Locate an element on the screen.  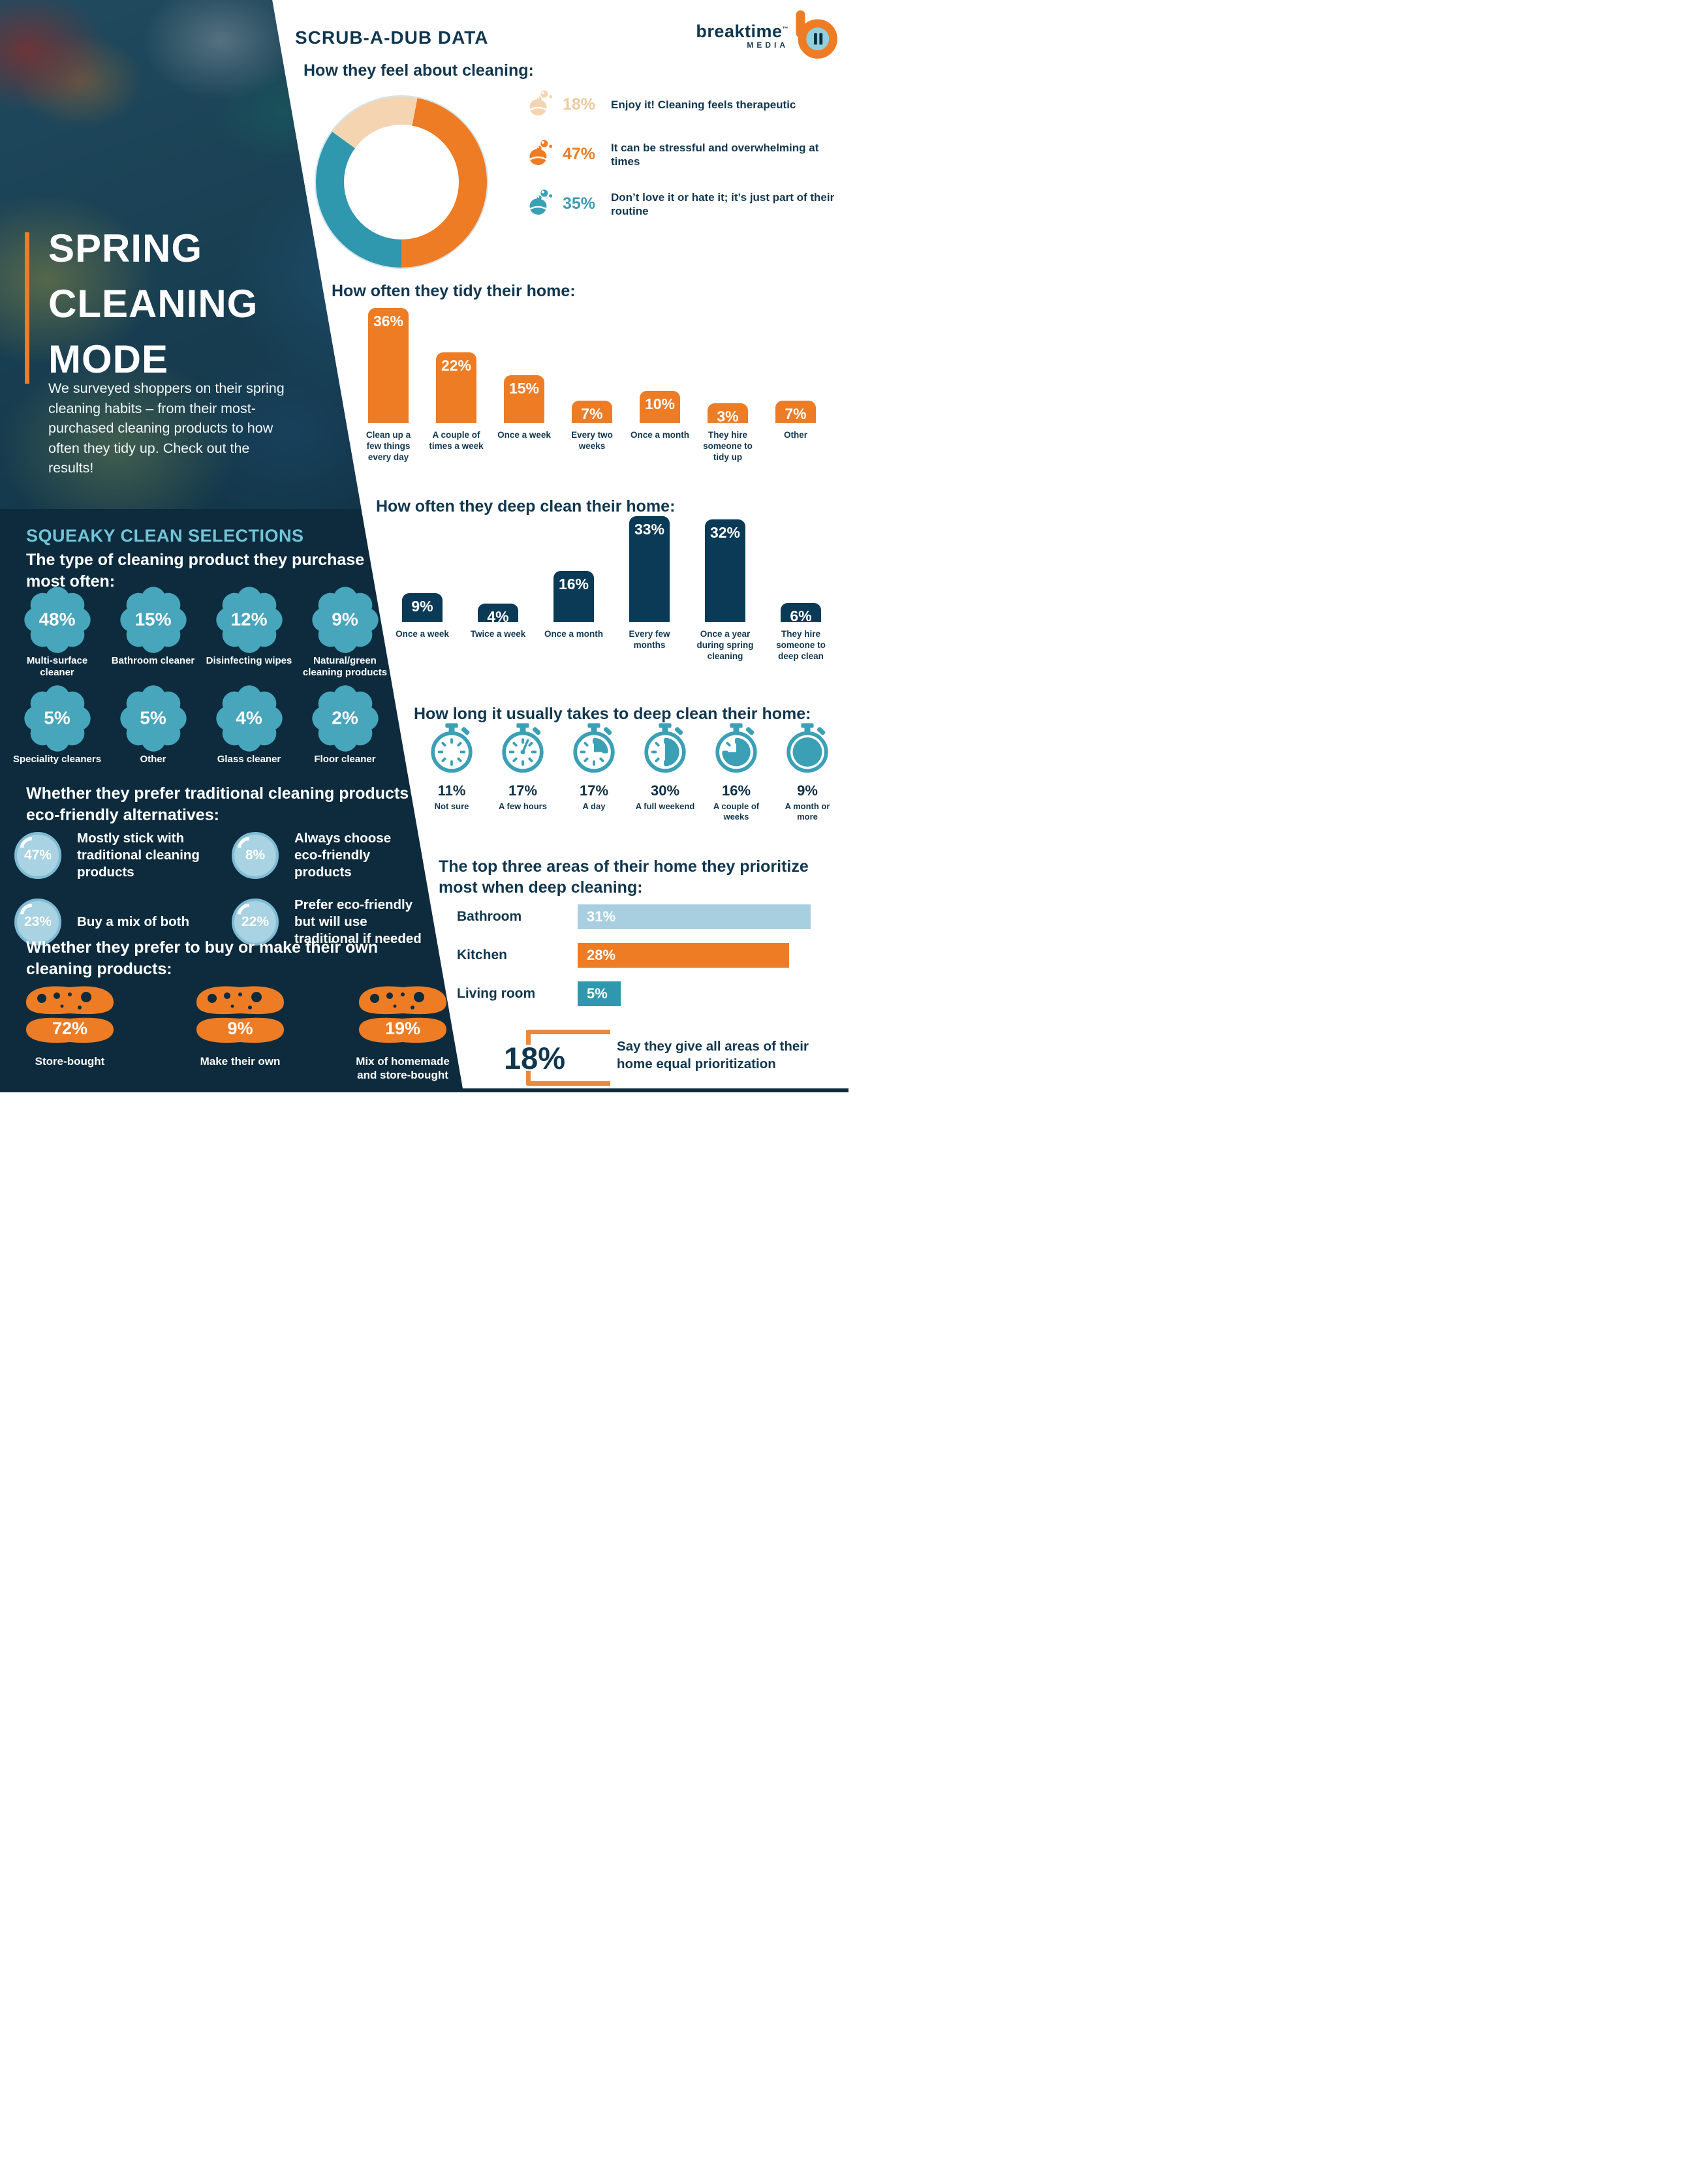
eco-percent: 23% is located at coordinates (37, 922).